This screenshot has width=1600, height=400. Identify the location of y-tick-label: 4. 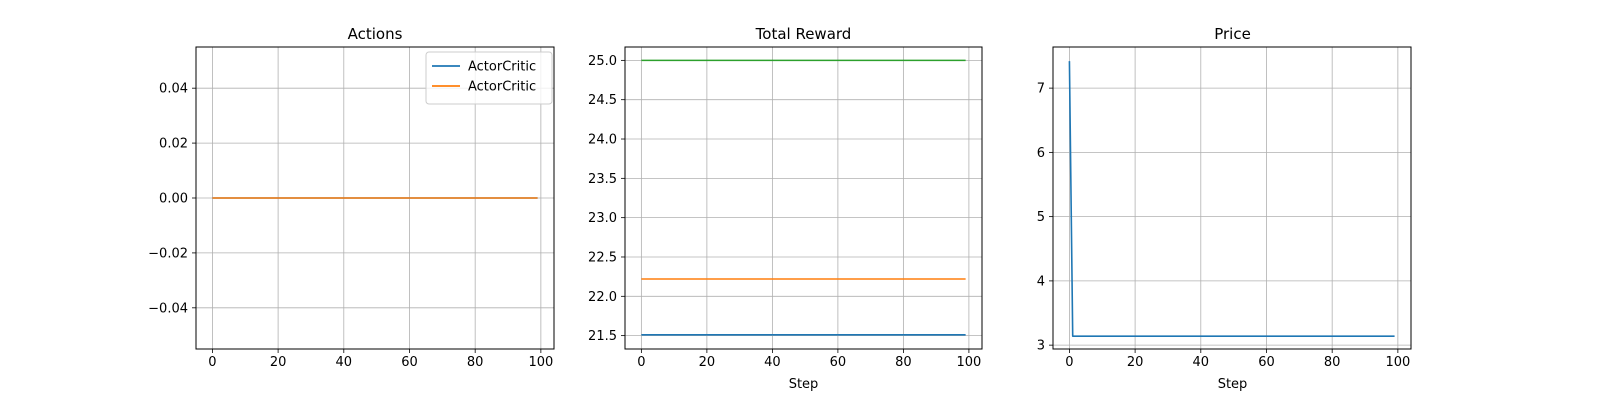
(1041, 281).